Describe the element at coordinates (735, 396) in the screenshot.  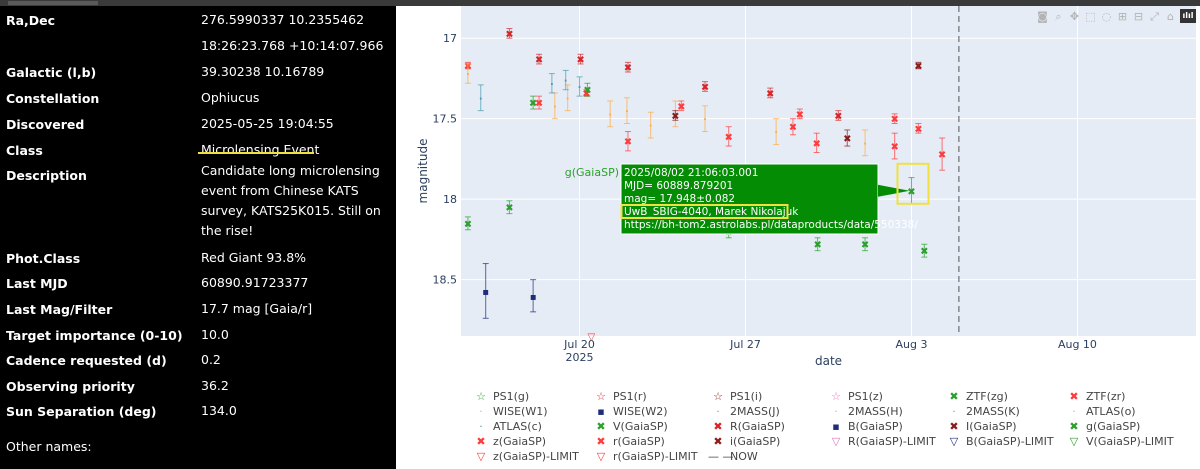
I see `legend-item: ☆ PS1(i)` at that location.